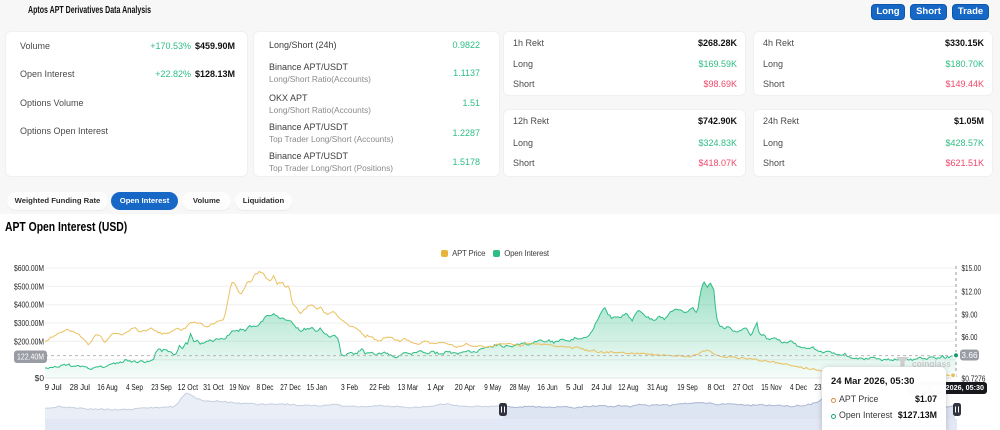  What do you see at coordinates (798, 387) in the screenshot?
I see `svg-text: 4 Dec` at bounding box center [798, 387].